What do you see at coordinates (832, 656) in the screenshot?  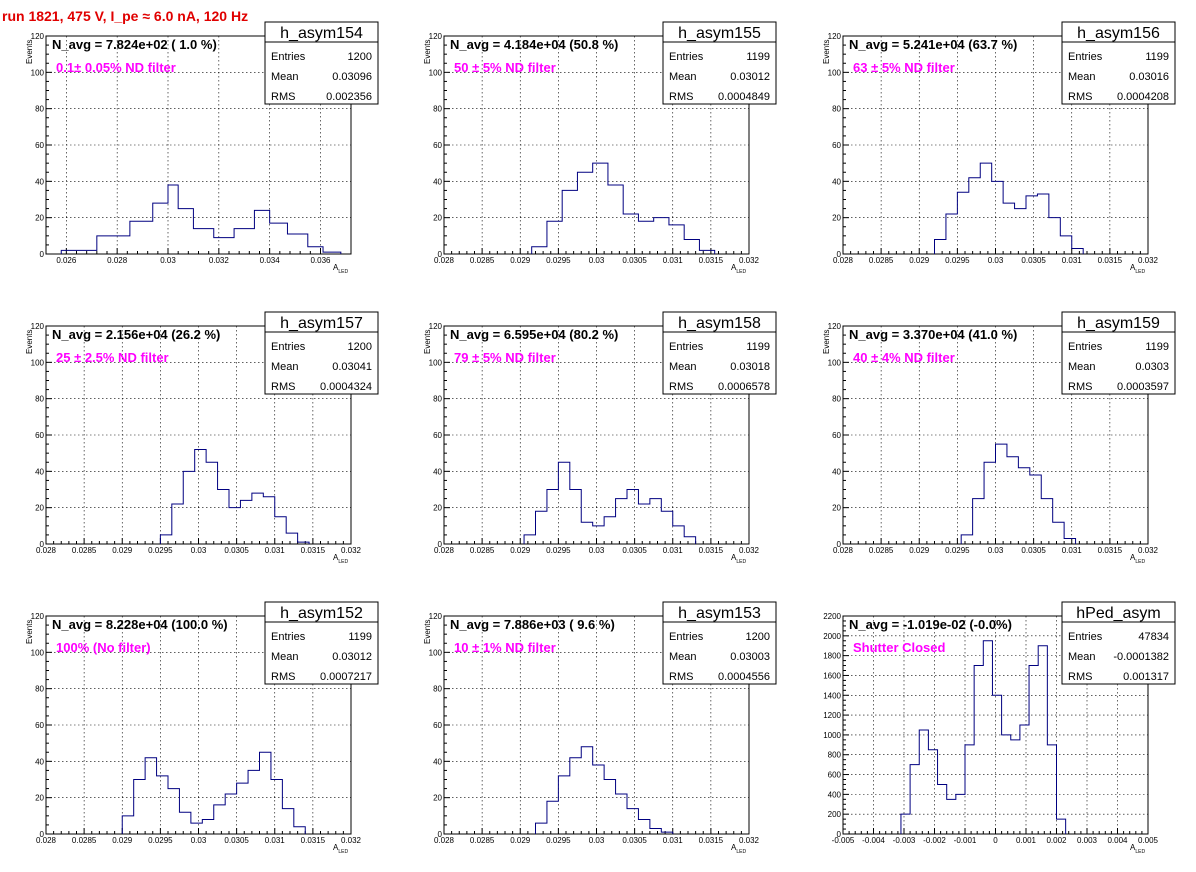 I see `y-tick-label: 1800` at bounding box center [832, 656].